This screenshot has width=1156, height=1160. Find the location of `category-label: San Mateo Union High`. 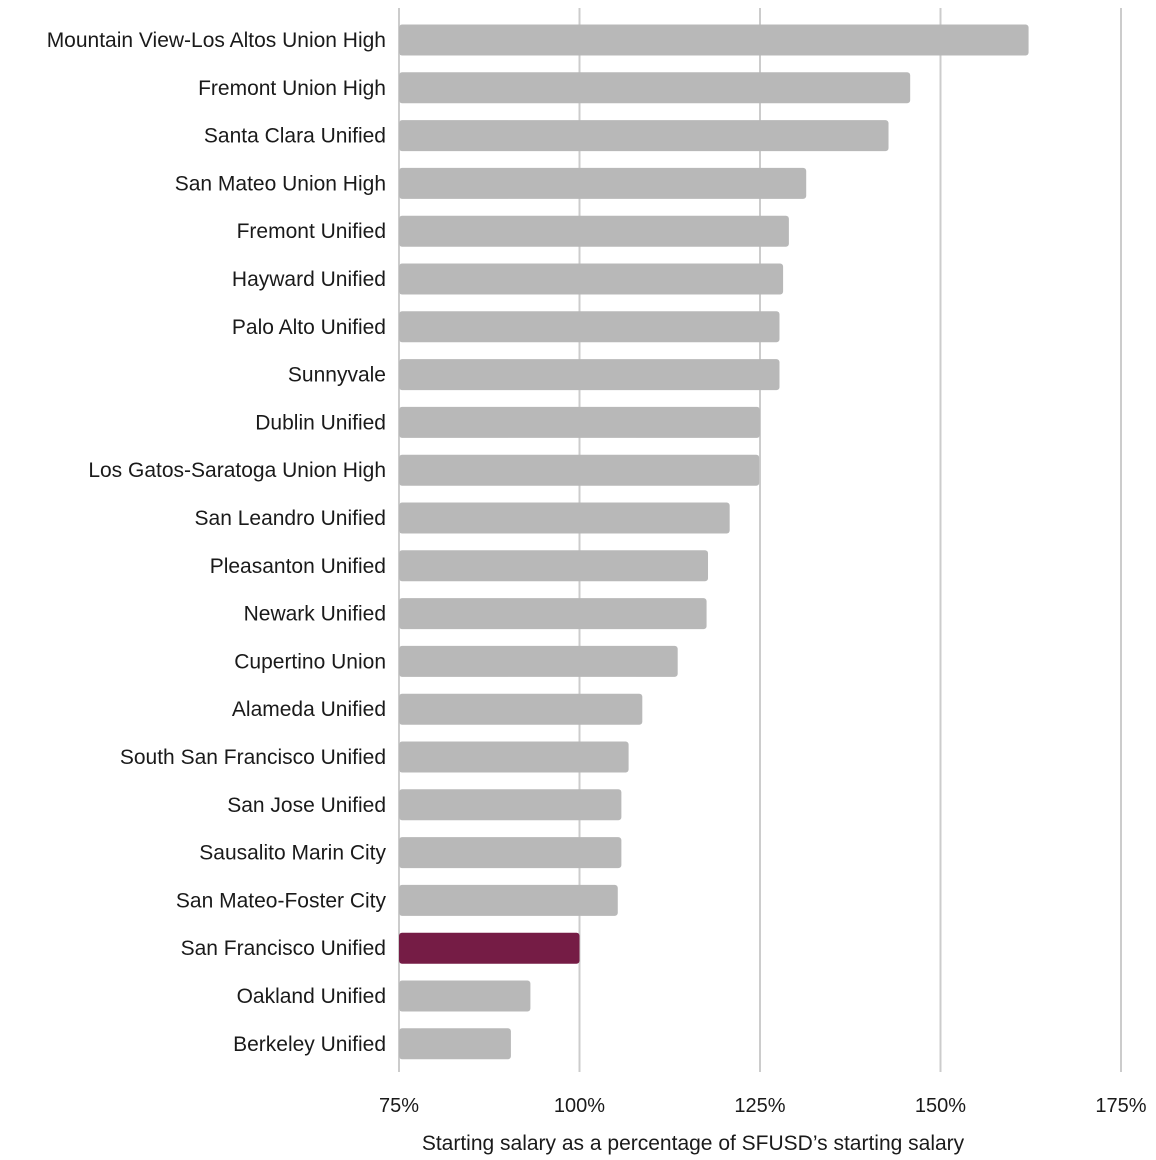

category-label: San Mateo Union High is located at coordinates (280, 183).